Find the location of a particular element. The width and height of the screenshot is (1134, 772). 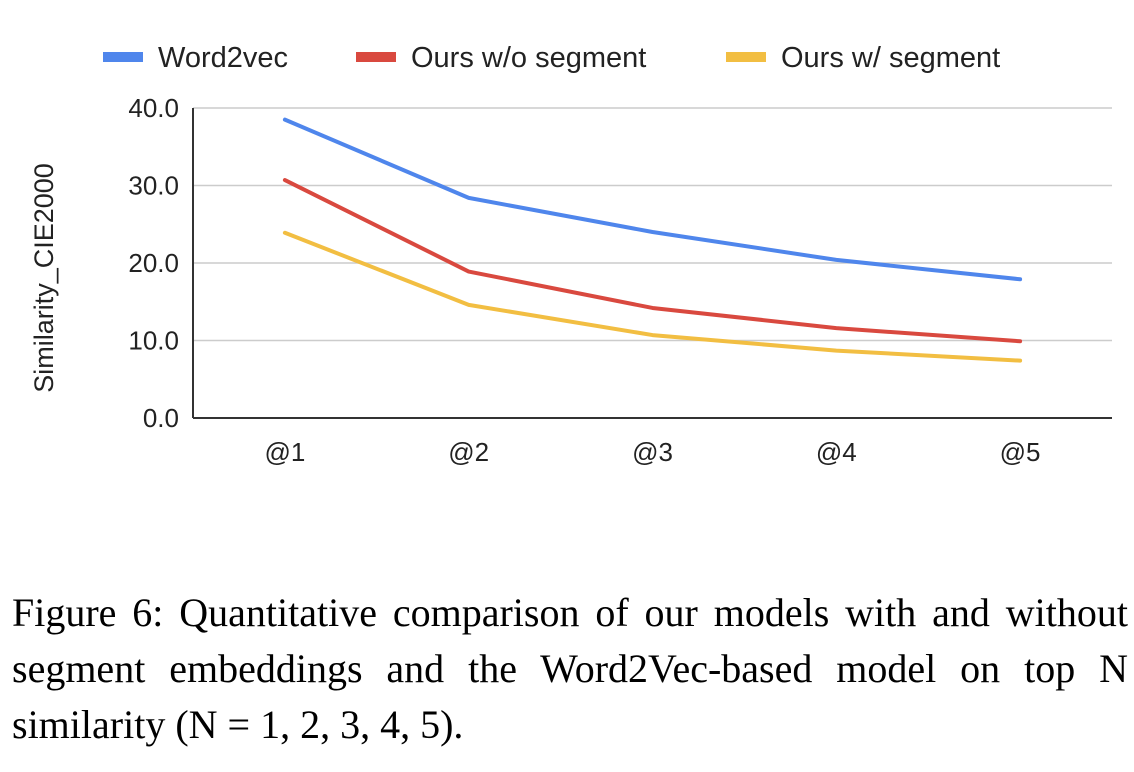

legend-label: Word2vec is located at coordinates (223, 58).